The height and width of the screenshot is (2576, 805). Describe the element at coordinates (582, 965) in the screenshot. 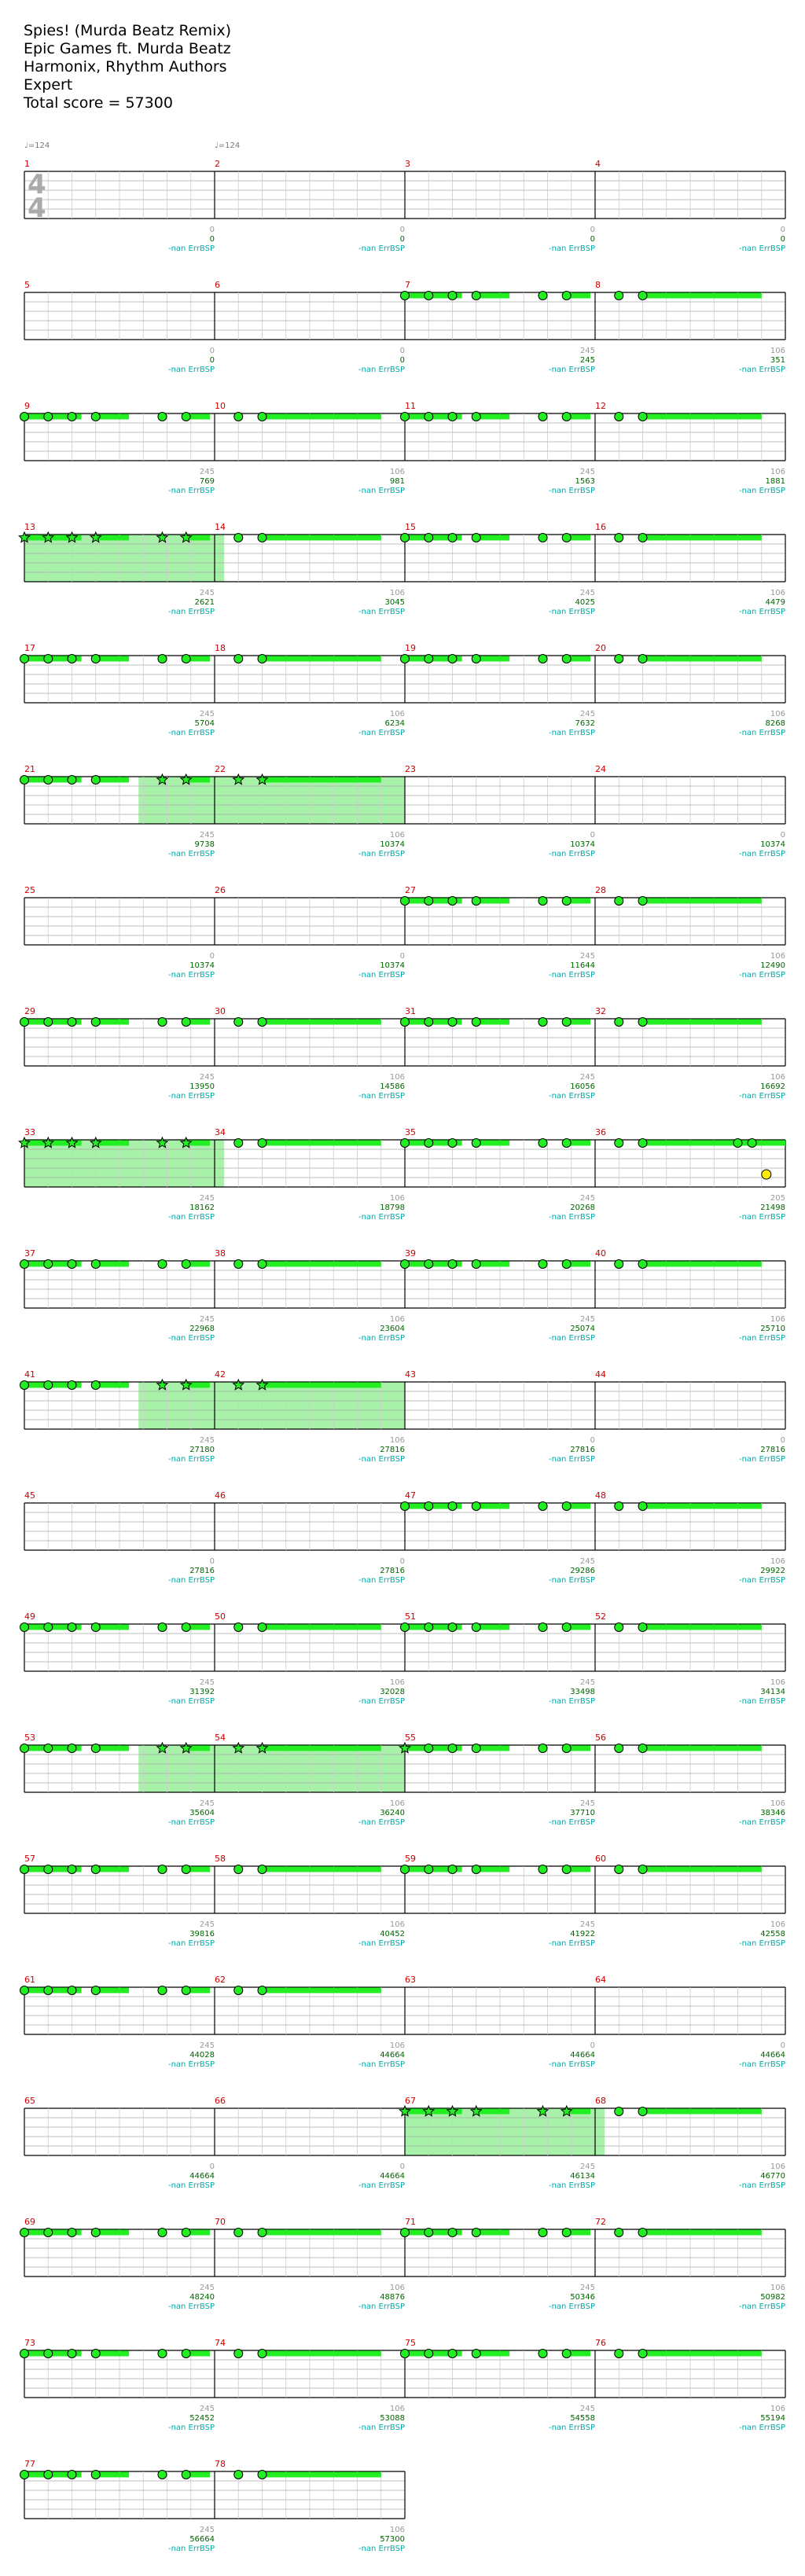

I see `measure-score: 11644` at that location.